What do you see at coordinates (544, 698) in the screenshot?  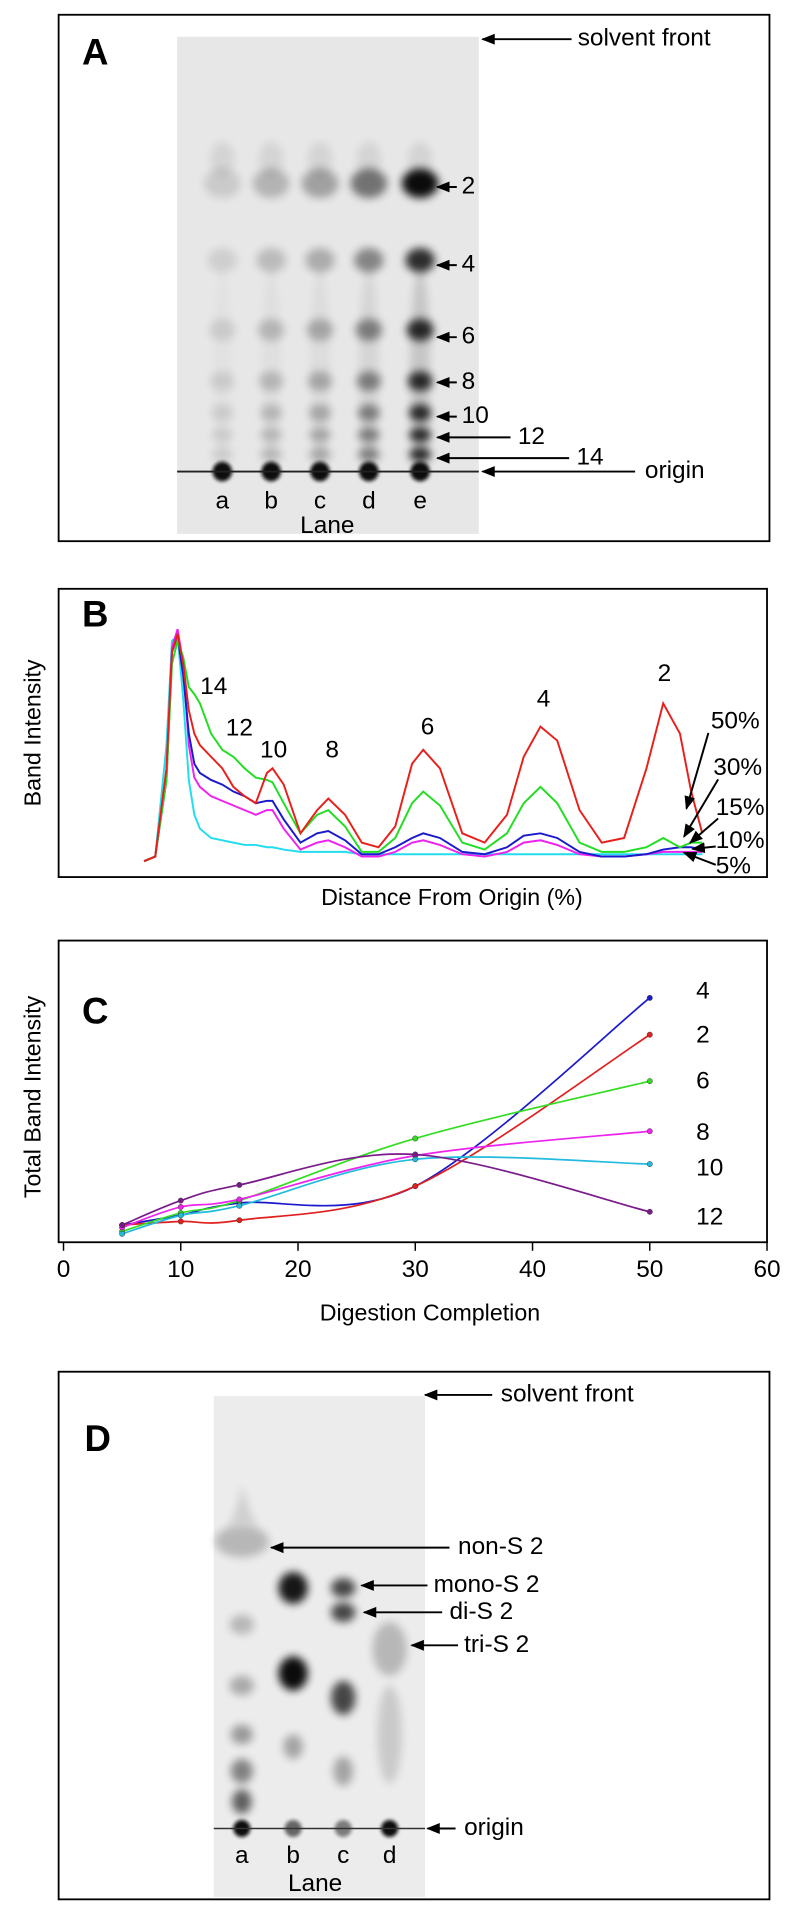 I see `peak-label: 4` at bounding box center [544, 698].